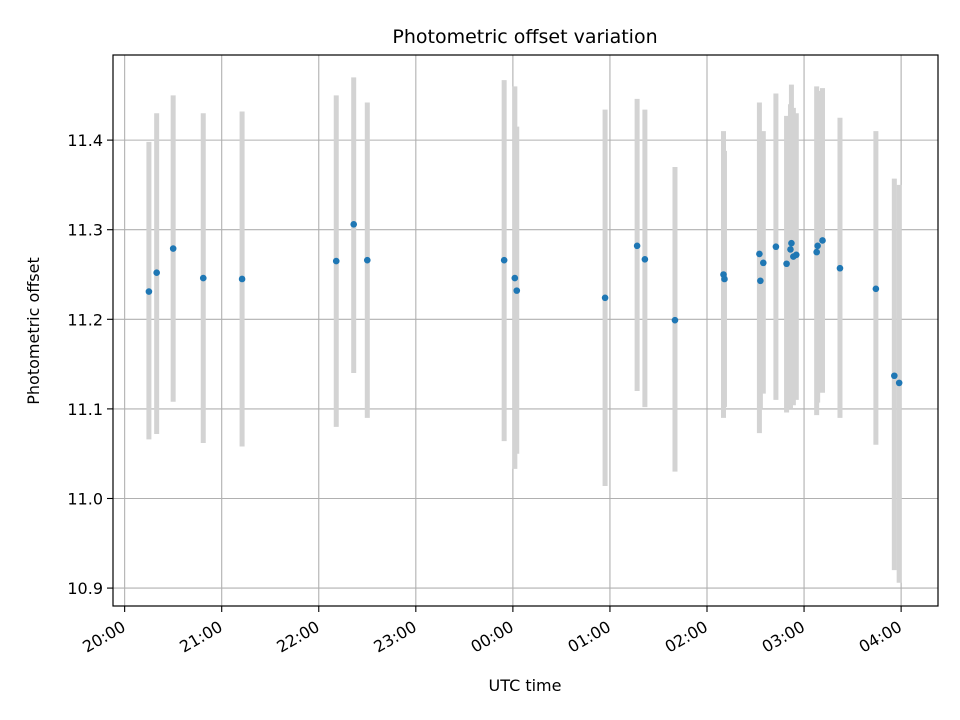 The width and height of the screenshot is (960, 720). Describe the element at coordinates (525, 685) in the screenshot. I see `x-axis-title: UTC time` at that location.